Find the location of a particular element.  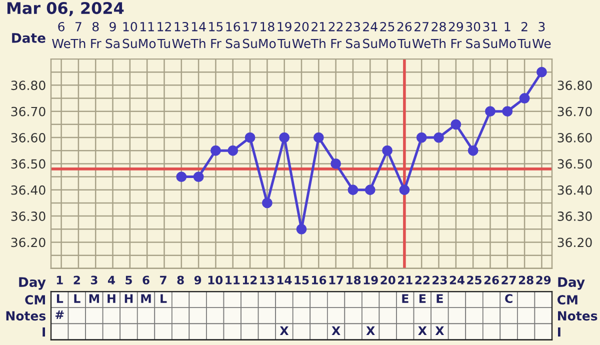

x-tick-label: 7 is located at coordinates (163, 280).